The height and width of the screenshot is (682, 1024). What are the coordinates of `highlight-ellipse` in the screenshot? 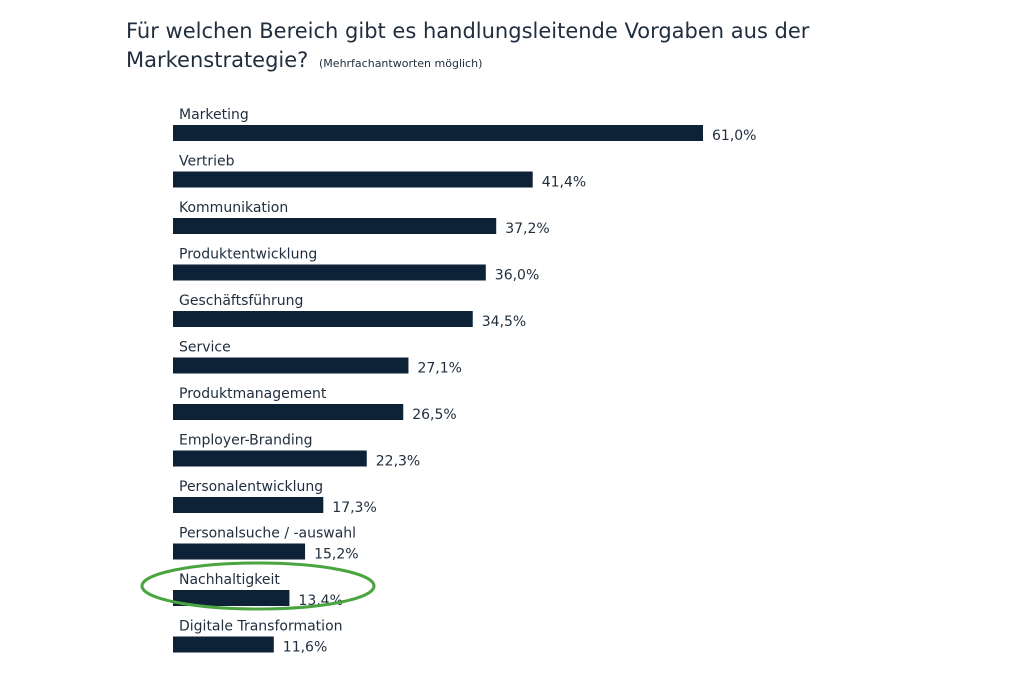 It's located at (258, 586).